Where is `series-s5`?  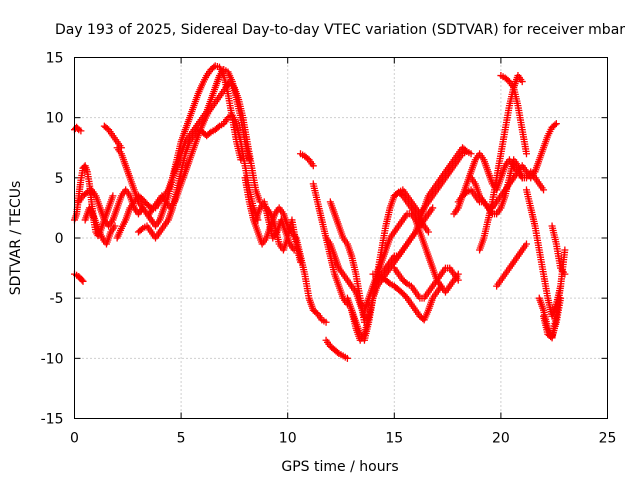
series-s5 is located at coordinates (100, 226).